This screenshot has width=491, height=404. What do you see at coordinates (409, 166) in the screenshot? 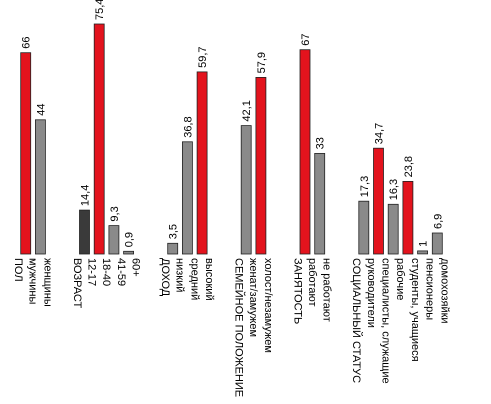
I see `value-label: 23,8` at bounding box center [409, 166].